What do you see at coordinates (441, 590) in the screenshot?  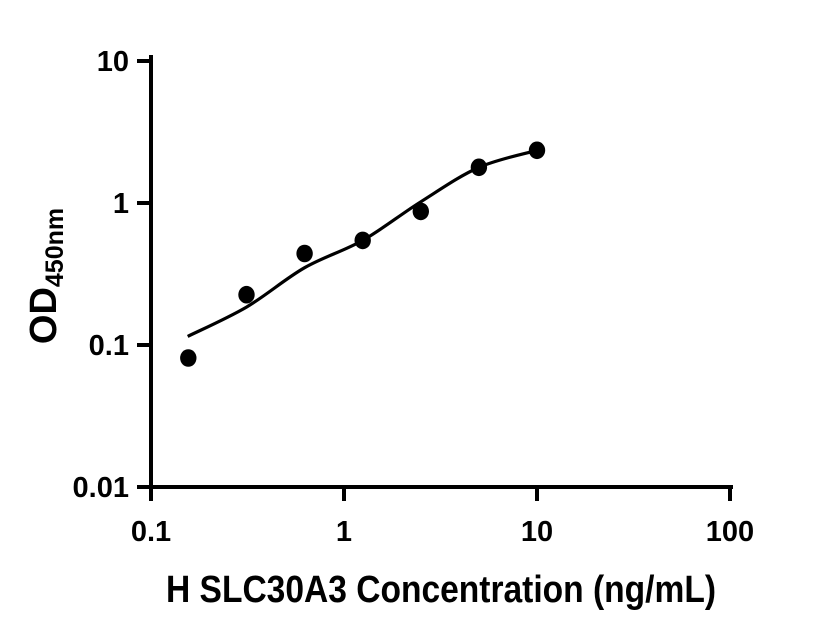 I see `x-axis-title: H SLC30A3 Concentration (ng/mL)` at bounding box center [441, 590].